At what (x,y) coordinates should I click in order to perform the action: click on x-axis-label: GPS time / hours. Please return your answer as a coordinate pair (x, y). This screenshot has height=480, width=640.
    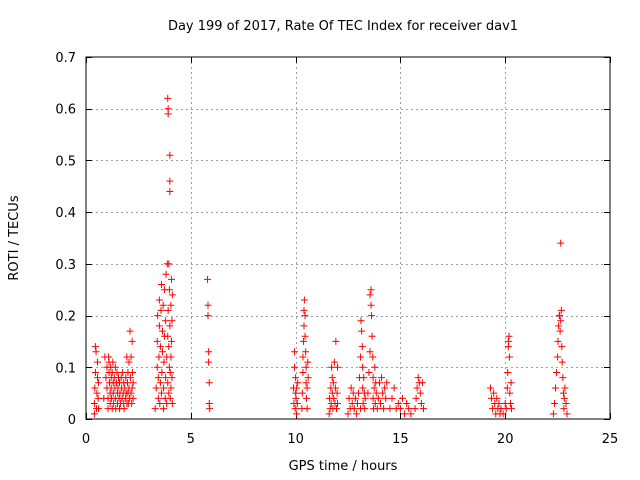
    Looking at the image, I should click on (343, 466).